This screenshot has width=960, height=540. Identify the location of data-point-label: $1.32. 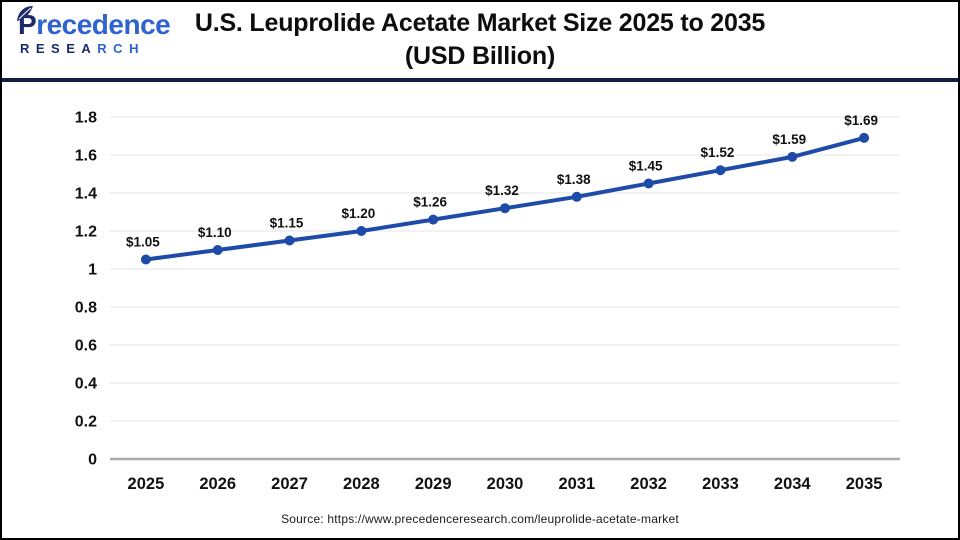
(502, 190).